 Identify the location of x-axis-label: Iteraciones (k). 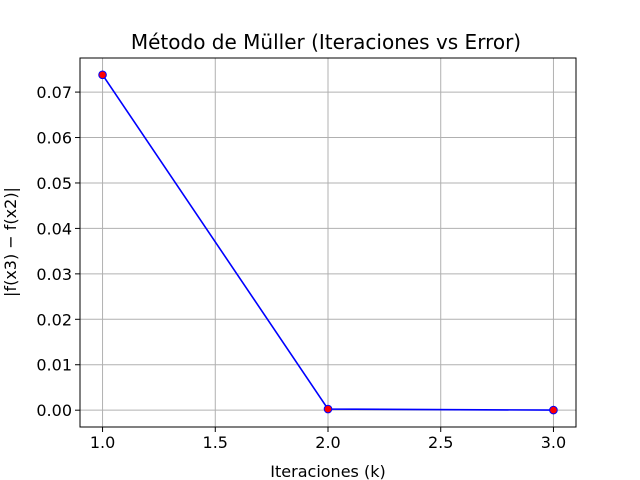
(327, 471).